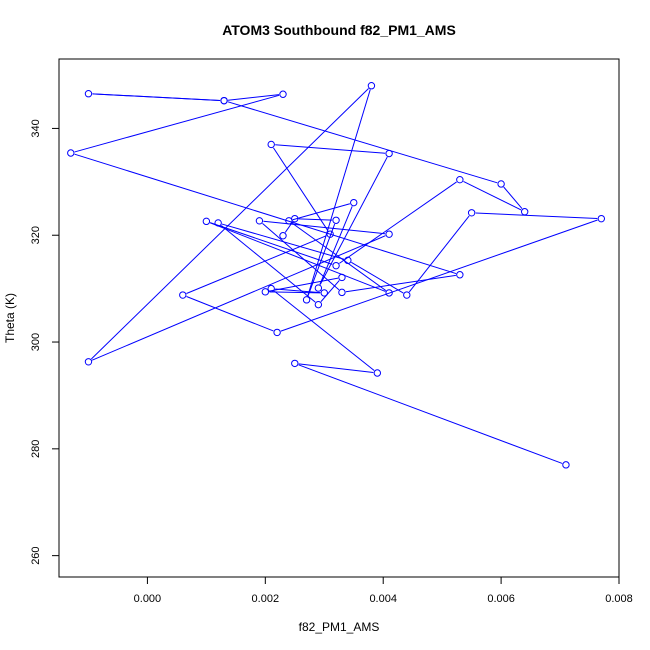 The height and width of the screenshot is (650, 650). What do you see at coordinates (45, 342) in the screenshot?
I see `y-axis: 260 280 300 320 340` at bounding box center [45, 342].